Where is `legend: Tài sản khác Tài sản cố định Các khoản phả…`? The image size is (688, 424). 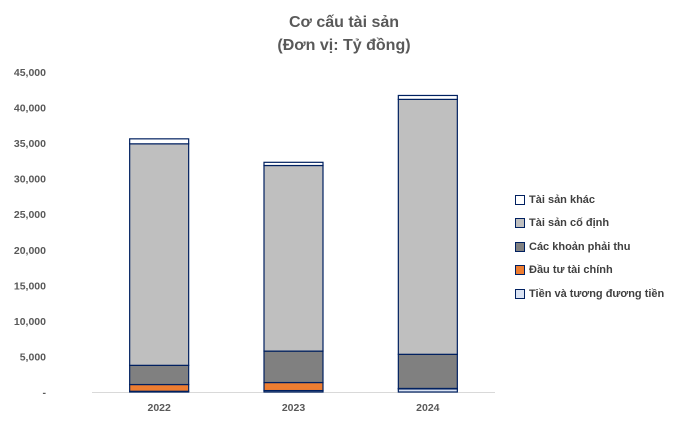
legend: Tài sản khác Tài sản cố định Các khoản phả… is located at coordinates (589, 247).